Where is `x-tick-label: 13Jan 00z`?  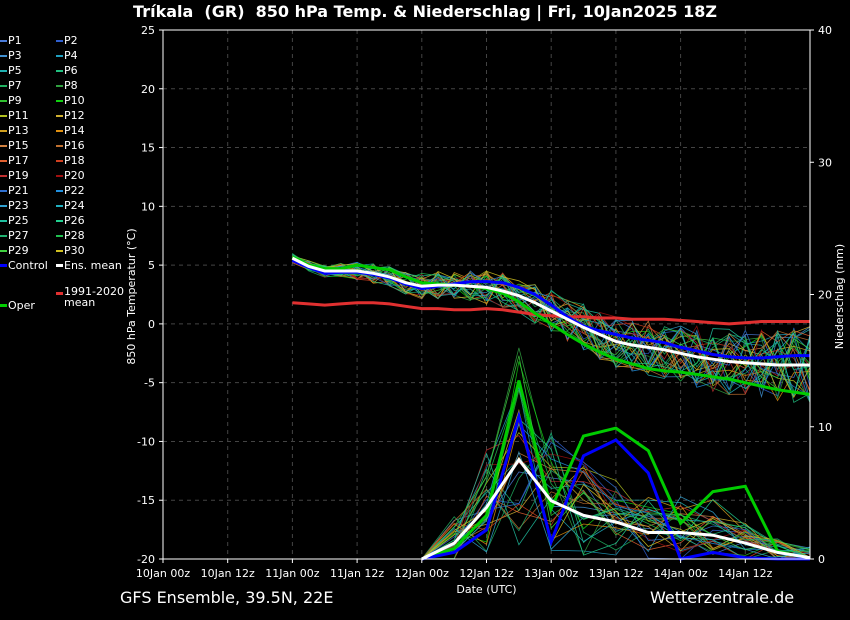
x-tick-label: 13Jan 00z is located at coordinates (551, 573).